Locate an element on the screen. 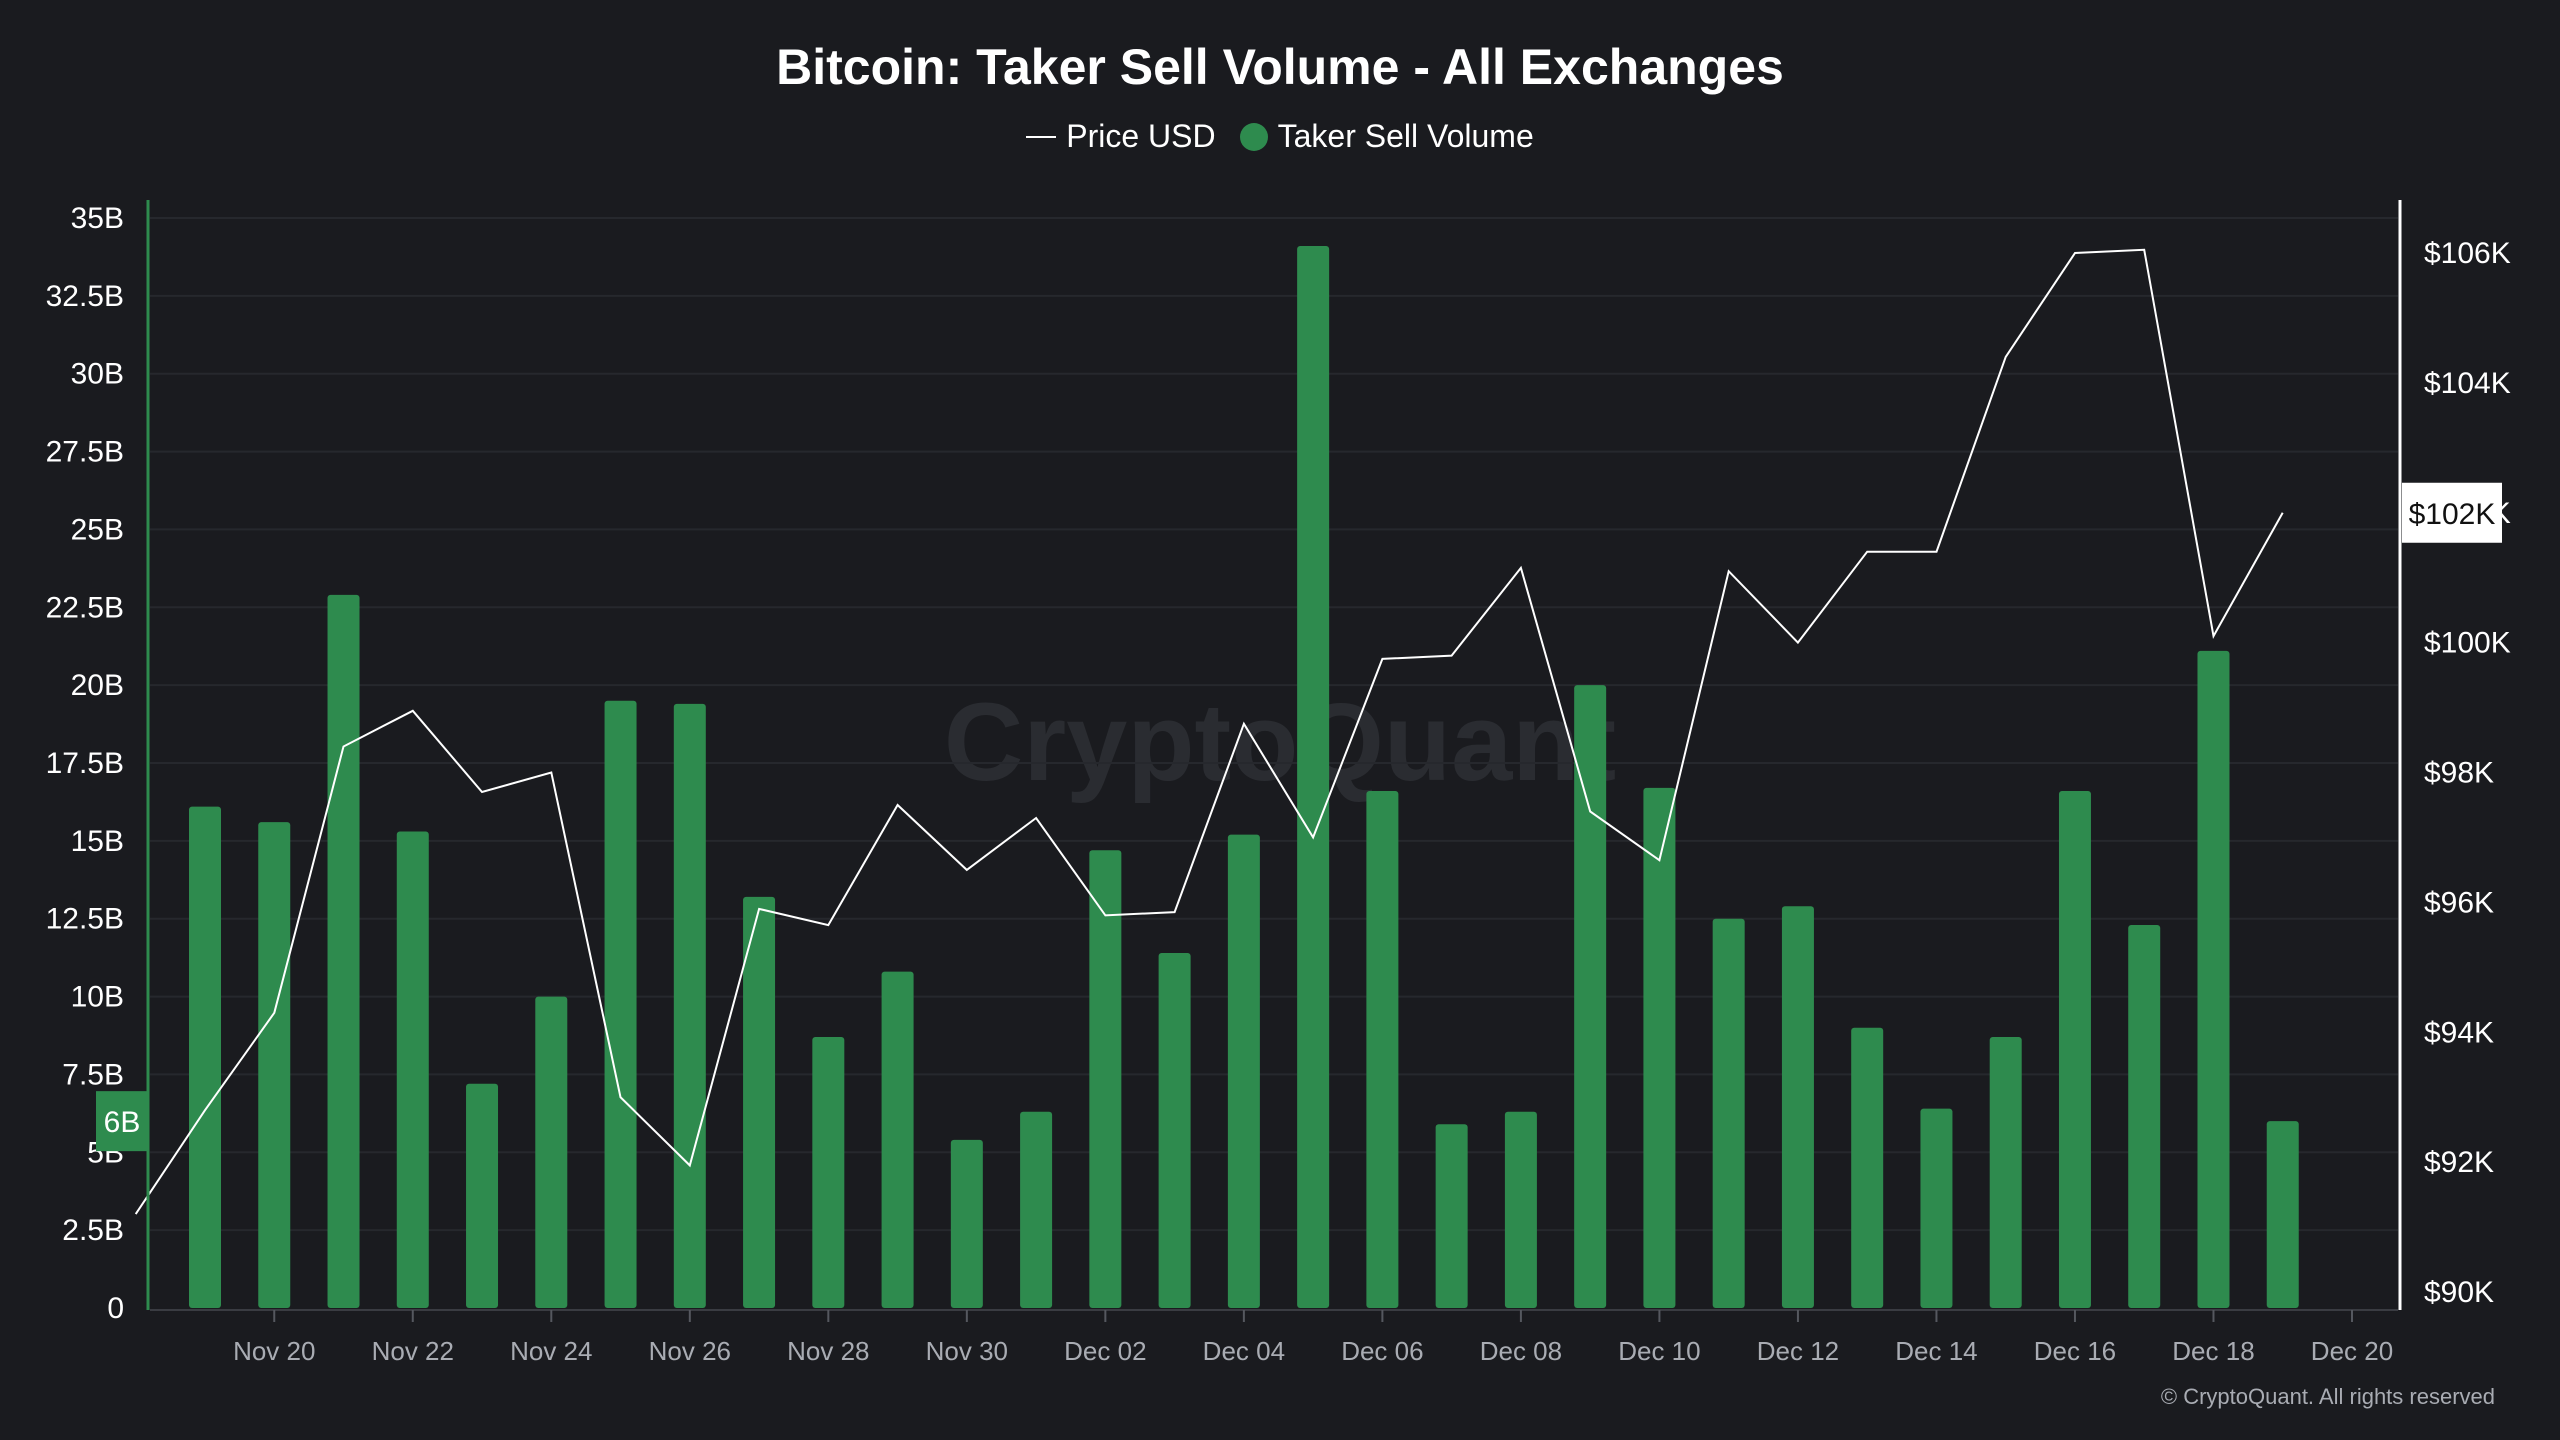  y-right-tick-label: $94K is located at coordinates (2459, 1032).